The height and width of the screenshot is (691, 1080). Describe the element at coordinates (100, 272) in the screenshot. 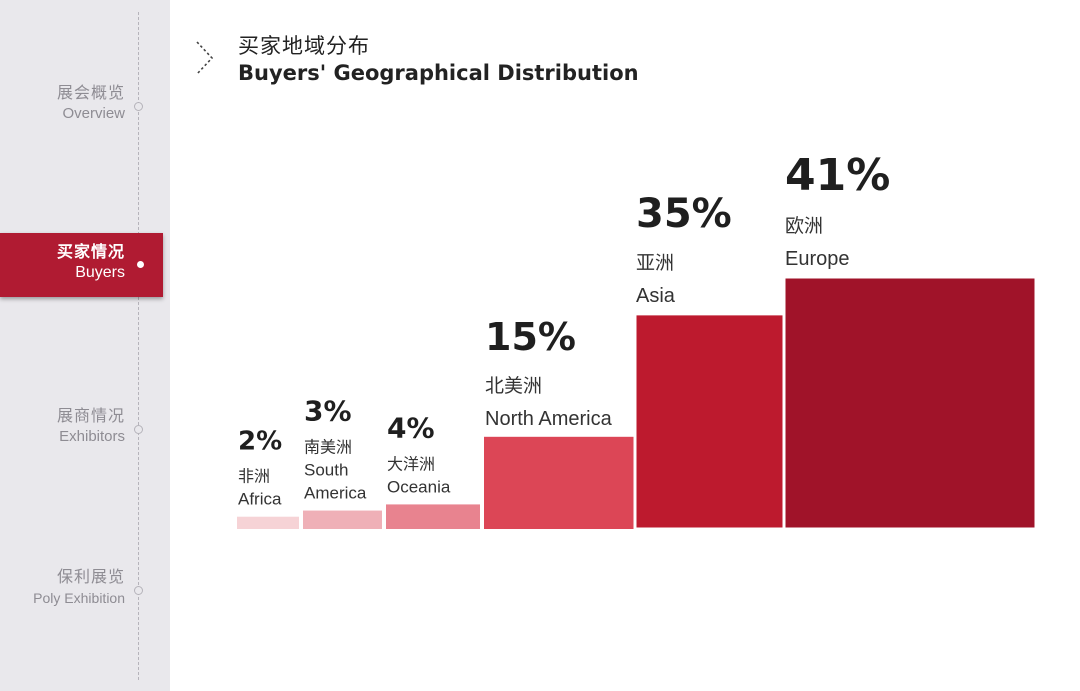

I see `sidebar-item-label-en: Buyers` at that location.